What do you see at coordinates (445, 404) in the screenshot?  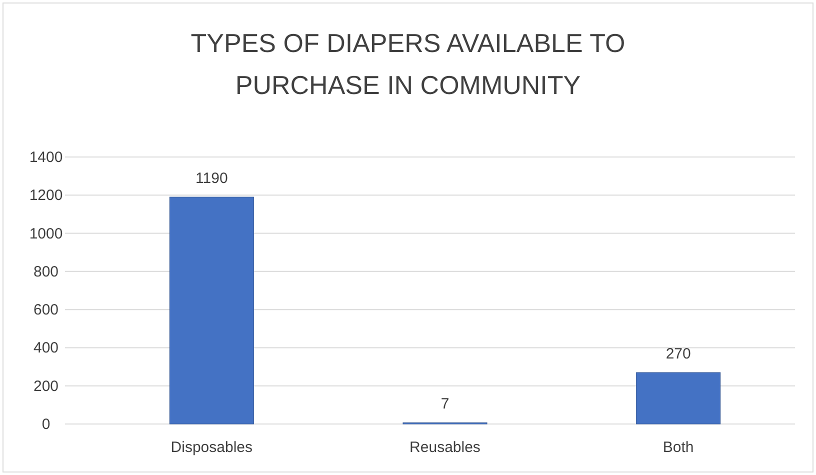 I see `data-label: 7` at bounding box center [445, 404].